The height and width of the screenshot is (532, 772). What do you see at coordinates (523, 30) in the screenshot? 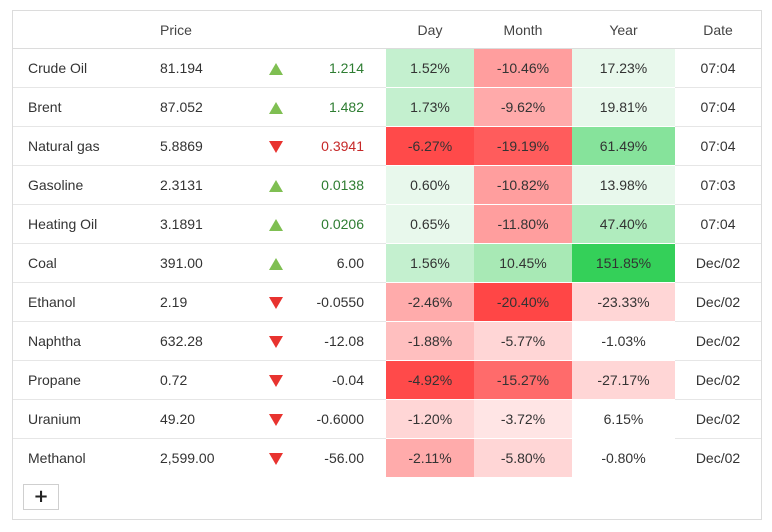
I see `header-month: Month` at bounding box center [523, 30].